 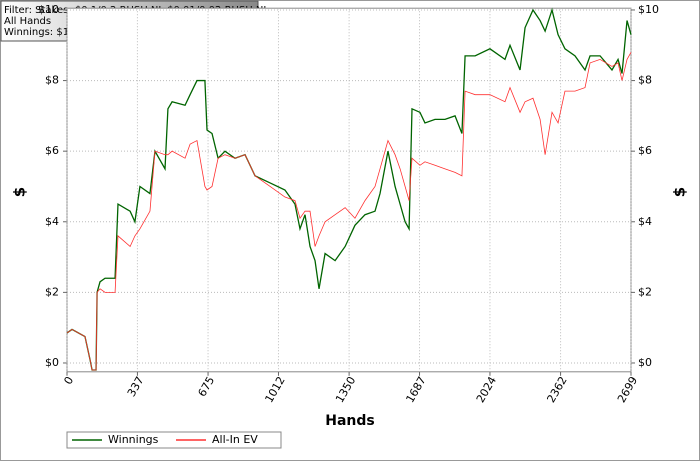 I want to click on y2-tick-label: $6, so click(x=645, y=150).